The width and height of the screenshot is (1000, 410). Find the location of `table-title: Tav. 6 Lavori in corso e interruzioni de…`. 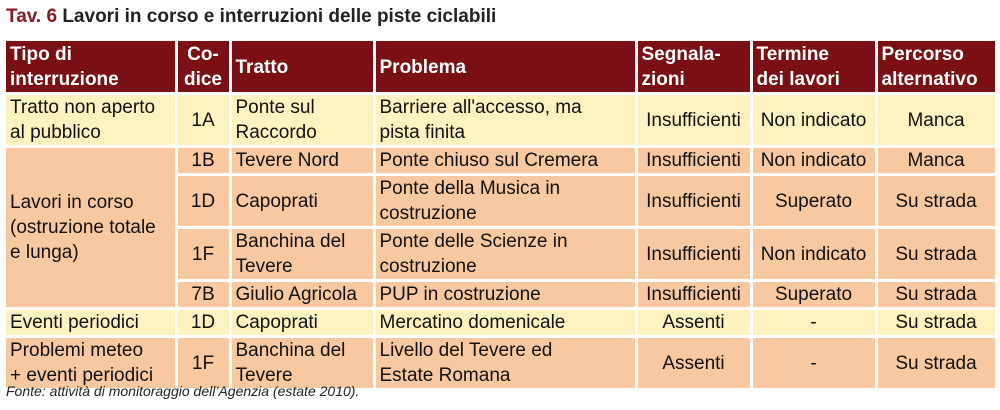

table-title: Tav. 6 Lavori in corso e interruzioni de… is located at coordinates (251, 17).